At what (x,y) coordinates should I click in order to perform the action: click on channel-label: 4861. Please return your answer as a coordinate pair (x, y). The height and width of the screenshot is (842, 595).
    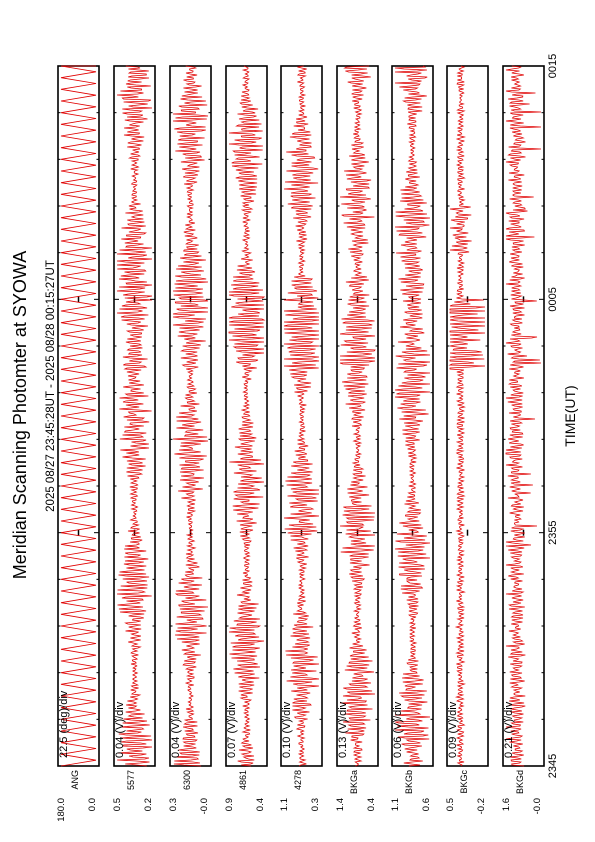
    Looking at the image, I should click on (243, 780).